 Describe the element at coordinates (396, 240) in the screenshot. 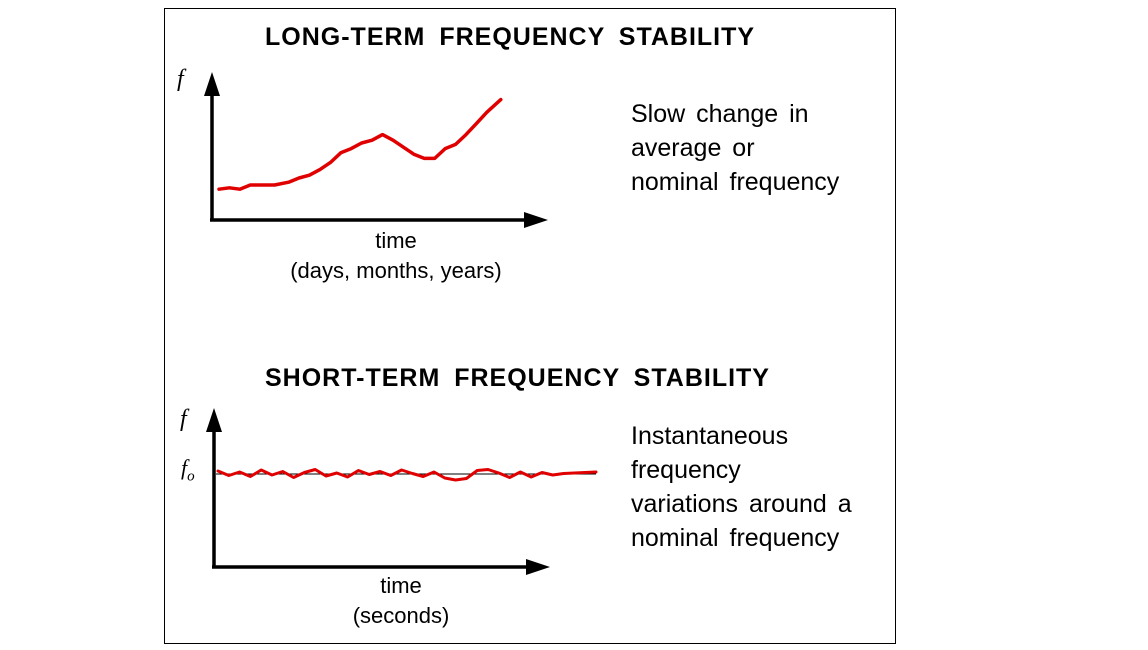

I see `long-term-x-axis-label: time` at that location.